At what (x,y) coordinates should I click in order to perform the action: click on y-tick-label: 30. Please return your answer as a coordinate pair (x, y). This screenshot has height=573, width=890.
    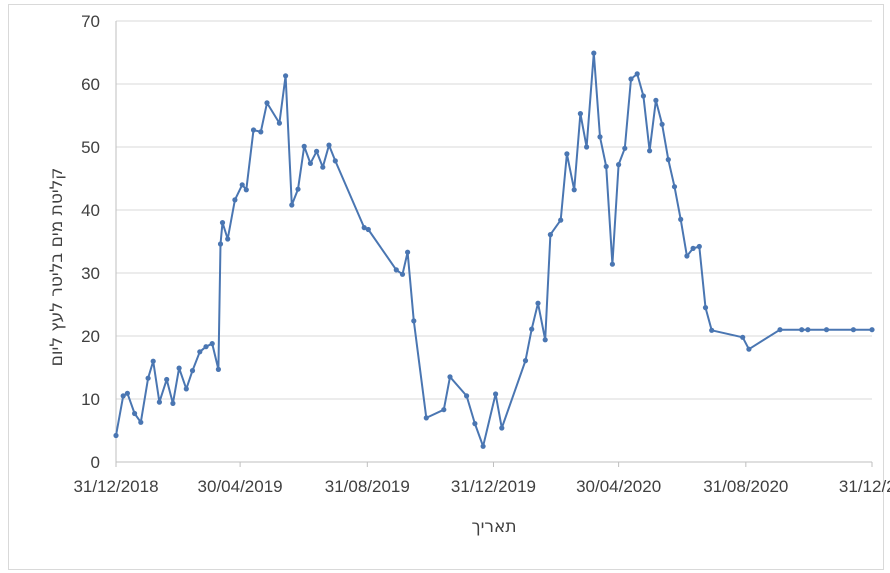
    Looking at the image, I should click on (90, 273).